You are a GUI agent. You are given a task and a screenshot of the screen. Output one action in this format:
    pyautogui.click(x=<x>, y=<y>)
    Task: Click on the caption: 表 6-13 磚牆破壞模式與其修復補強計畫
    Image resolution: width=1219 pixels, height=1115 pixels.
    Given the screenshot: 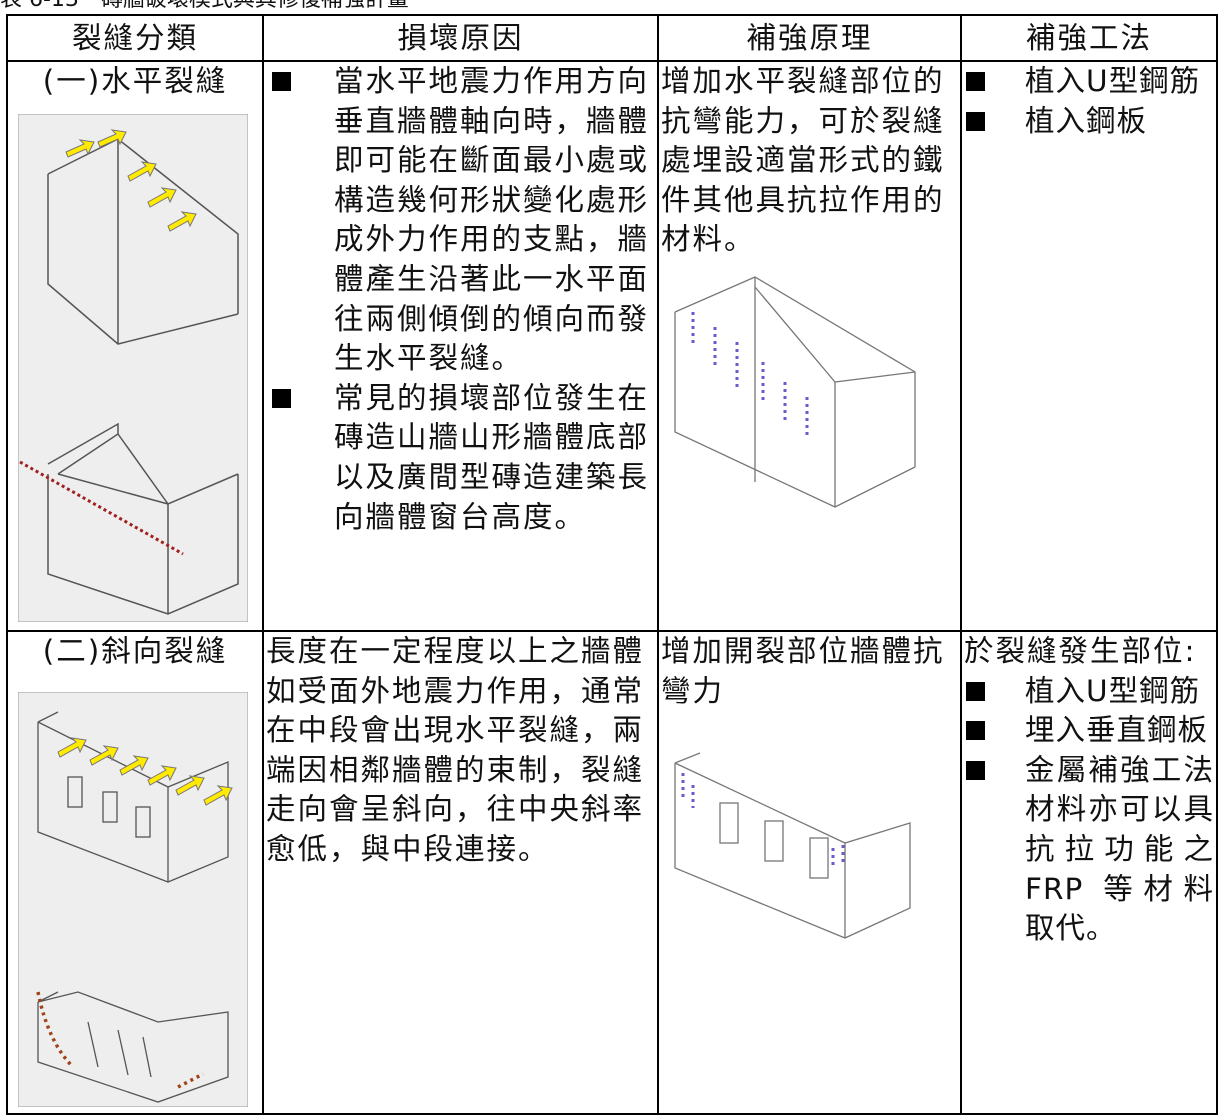 What is the action you would take?
    pyautogui.click(x=204, y=6)
    